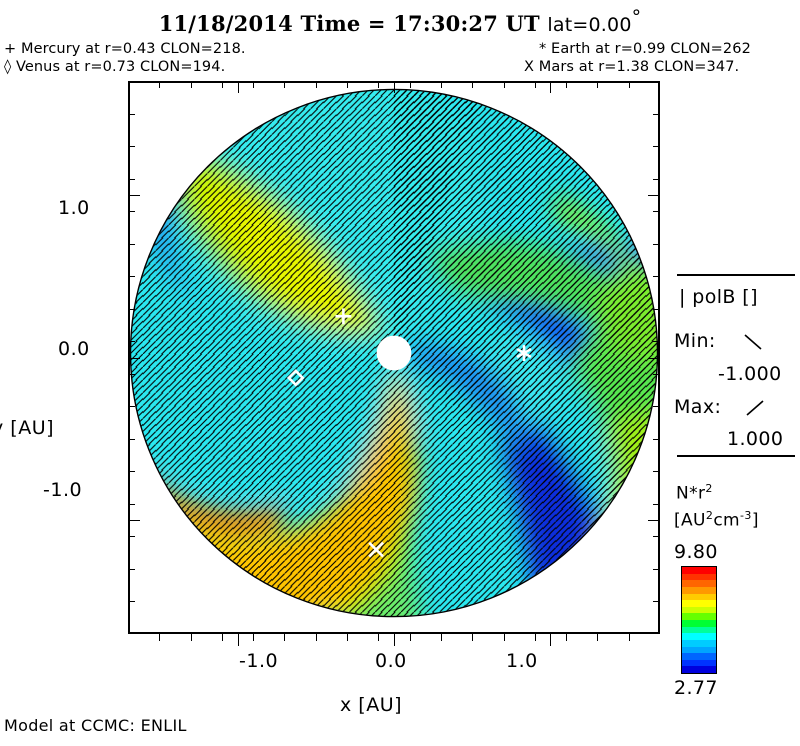 The width and height of the screenshot is (800, 746). I want to click on colorbar-title-text: N*r, so click(691, 493).